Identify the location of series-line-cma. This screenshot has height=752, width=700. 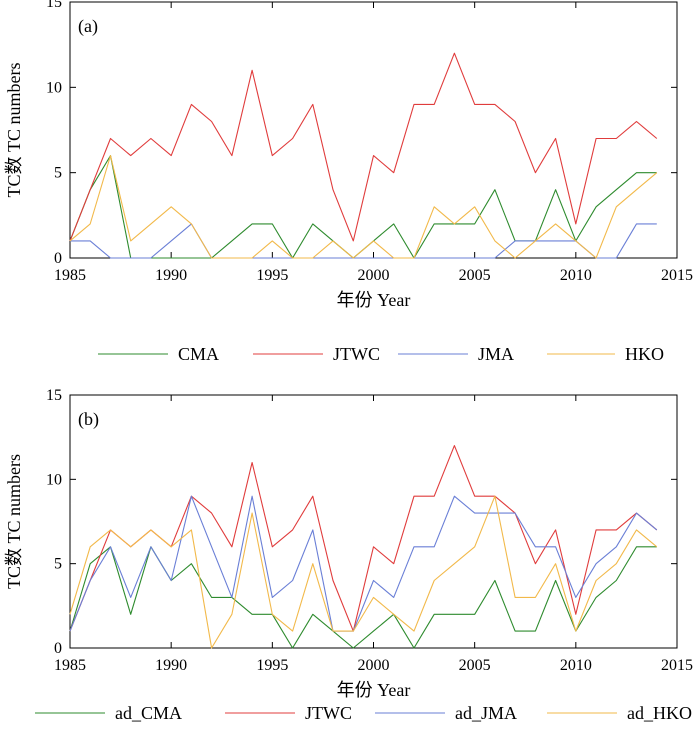
(363, 207).